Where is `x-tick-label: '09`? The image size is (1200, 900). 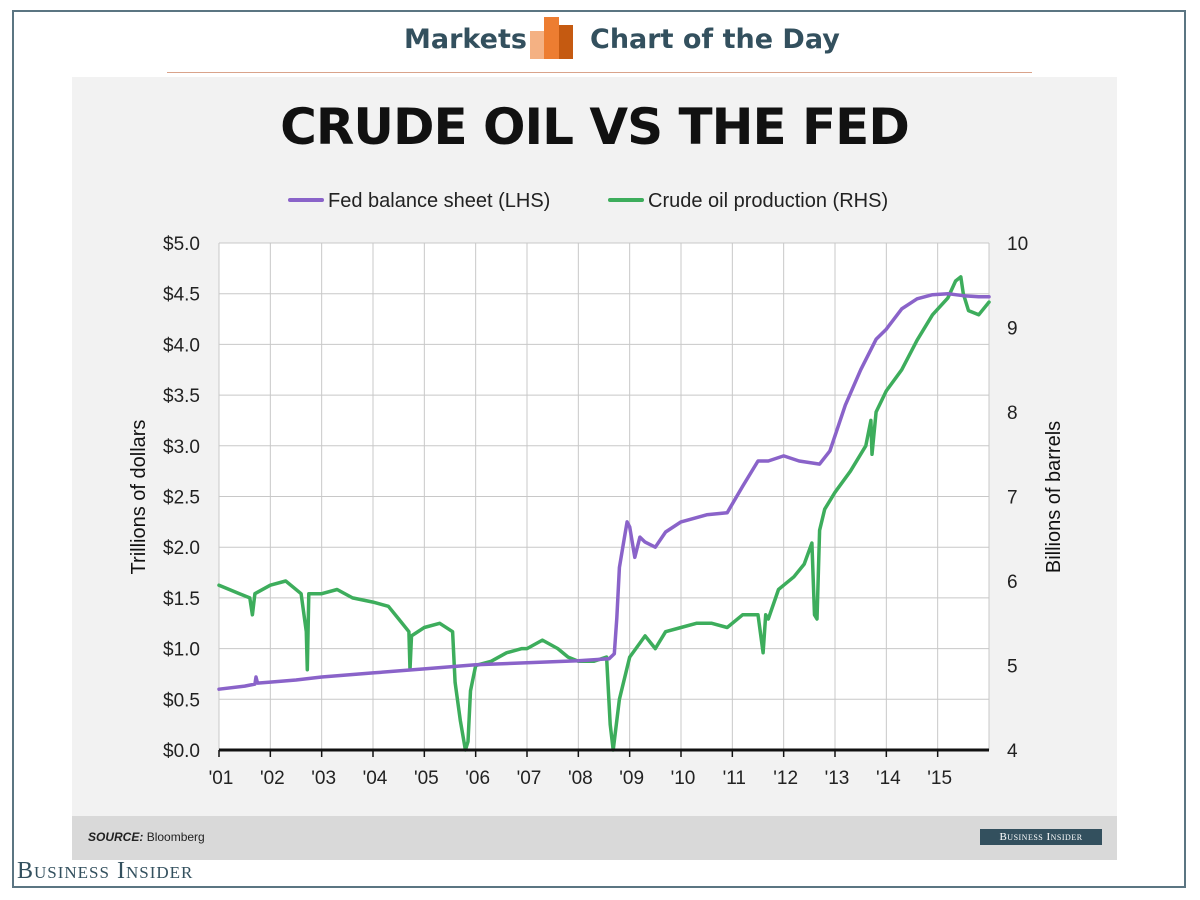 x-tick-label: '09 is located at coordinates (631, 778).